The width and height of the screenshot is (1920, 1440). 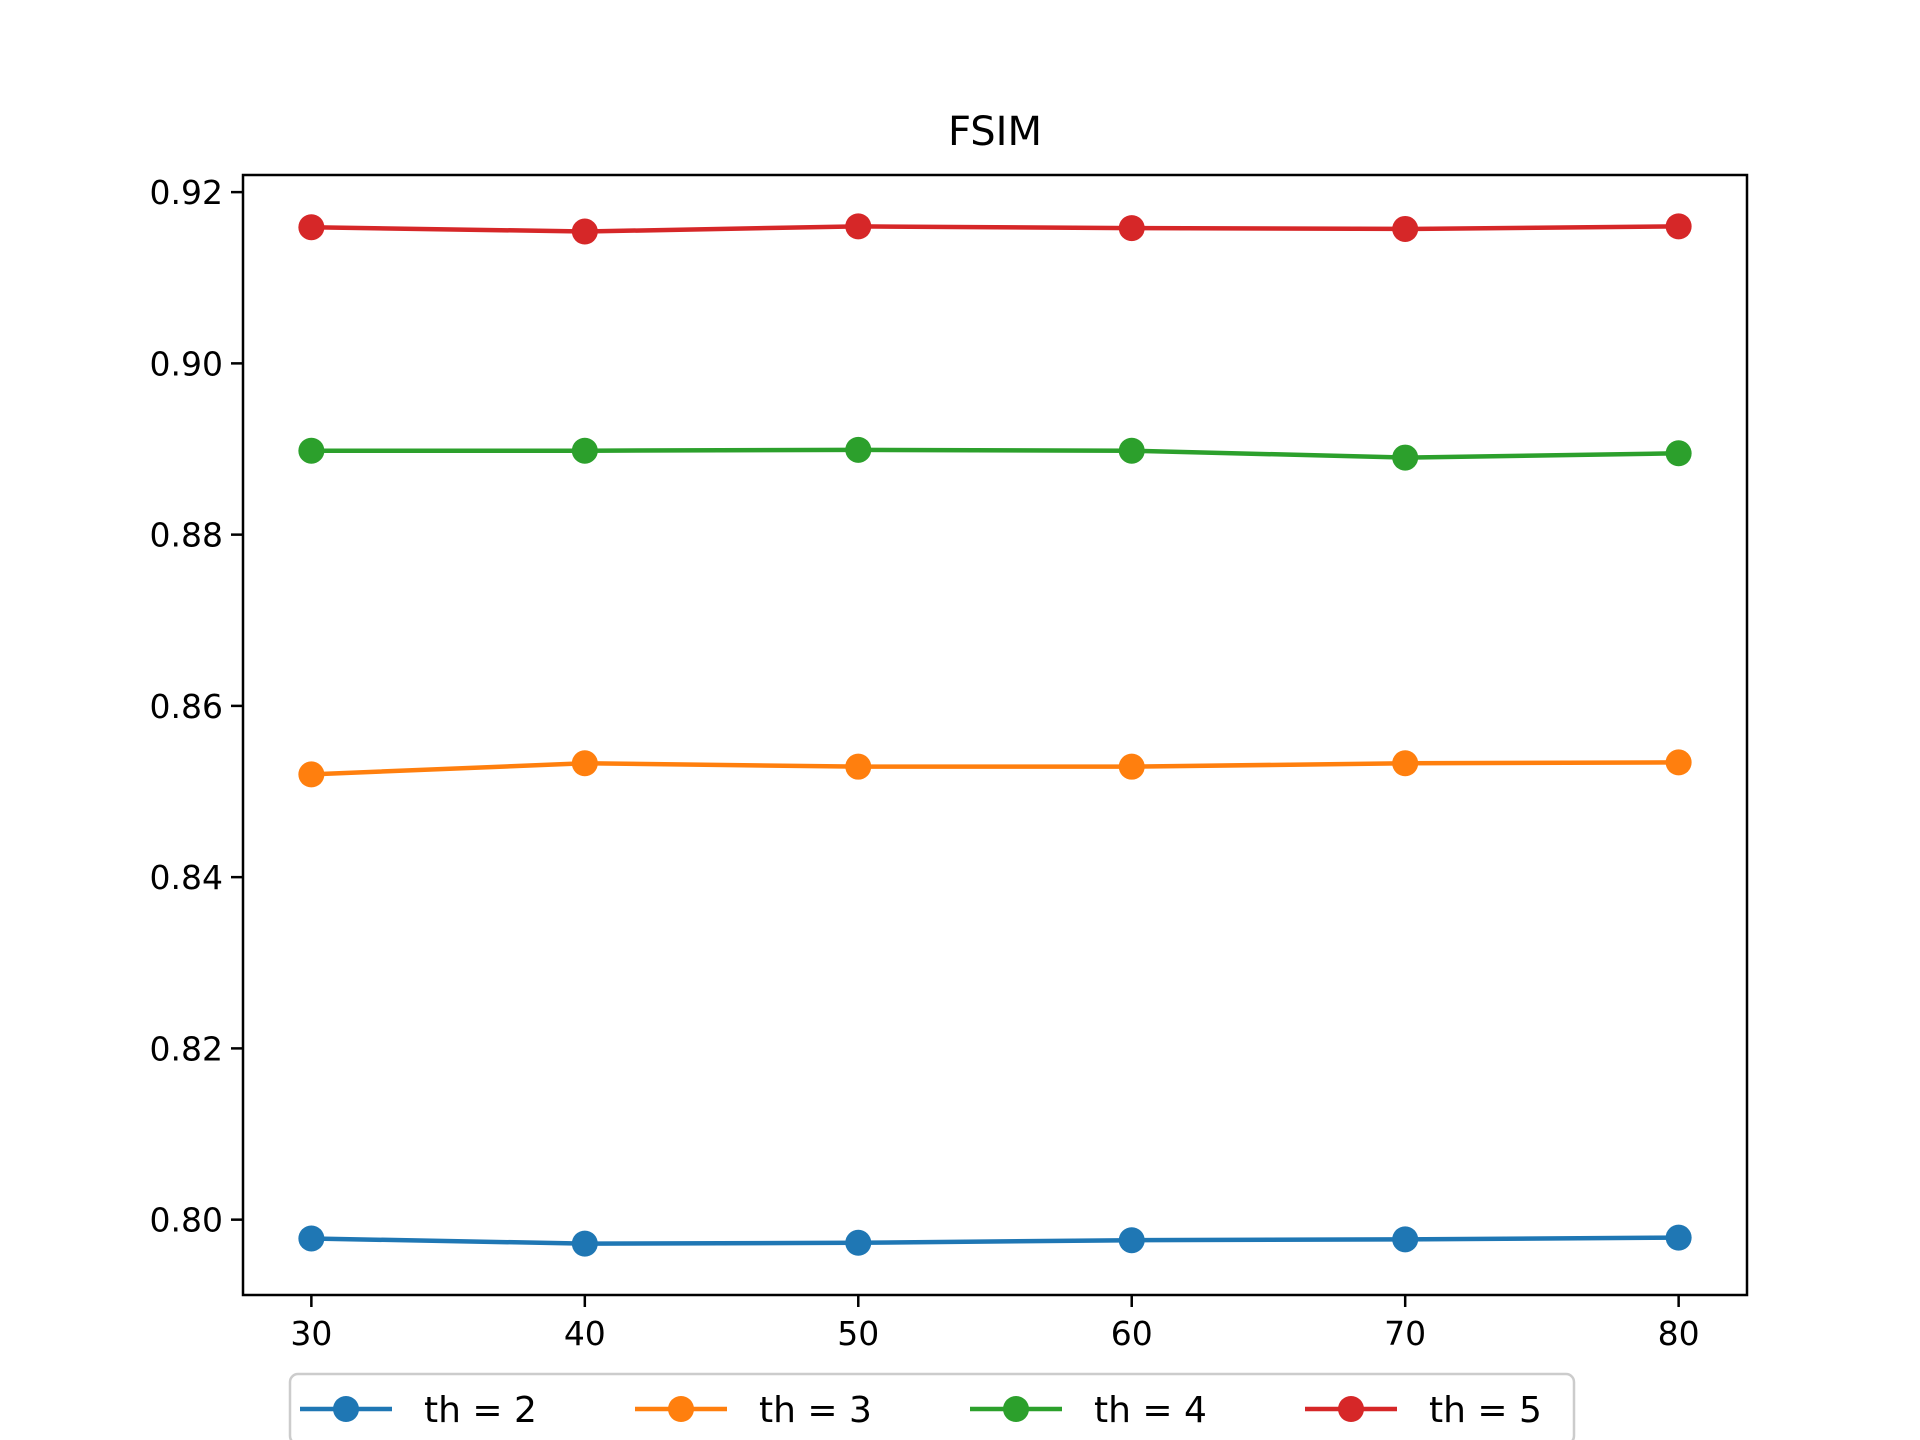 I want to click on chart-title: FSIM, so click(x=995, y=132).